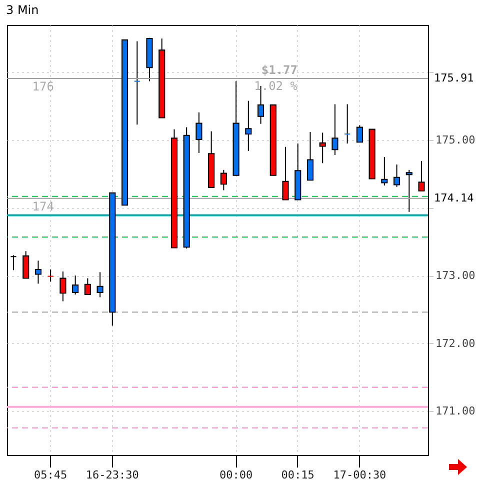 Image resolution: width=479 pixels, height=486 pixels. I want to click on ref-line-label: 175.91, so click(454, 77).